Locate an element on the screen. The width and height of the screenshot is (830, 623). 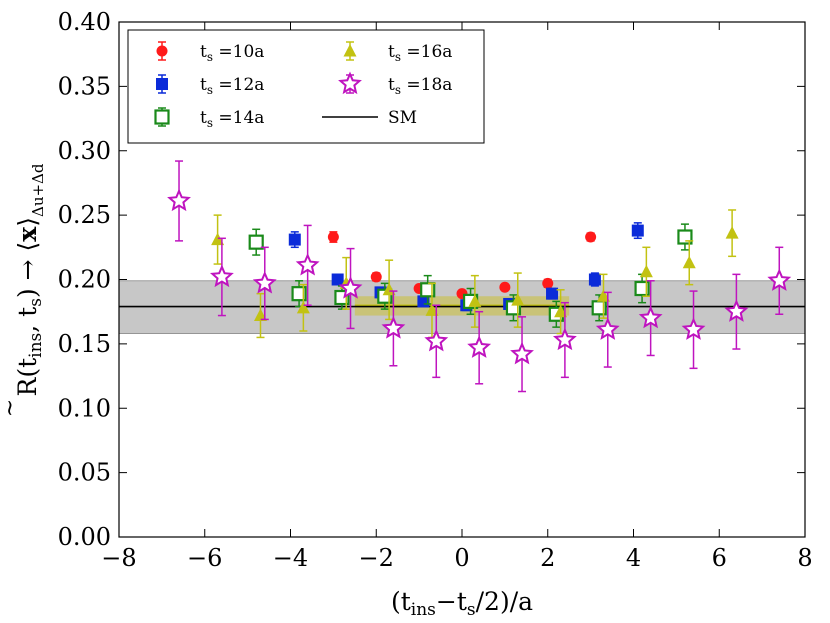
legend-label-ts12: ts =12a is located at coordinates (232, 86).